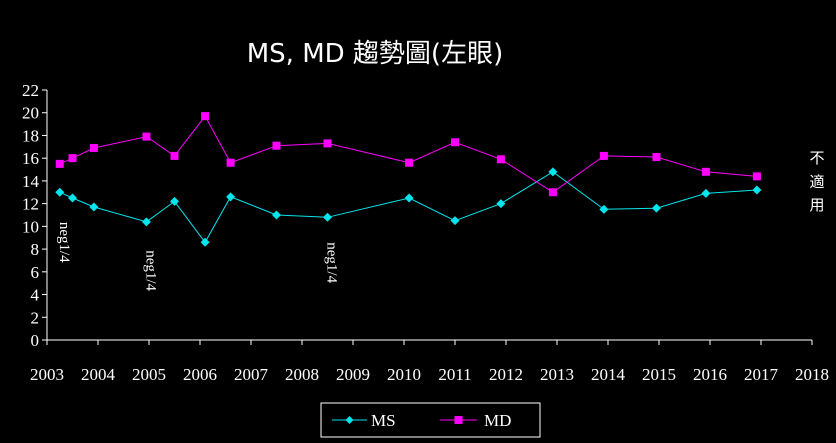 Image resolution: width=836 pixels, height=443 pixels. I want to click on x-tick-label: 2015, so click(659, 374).